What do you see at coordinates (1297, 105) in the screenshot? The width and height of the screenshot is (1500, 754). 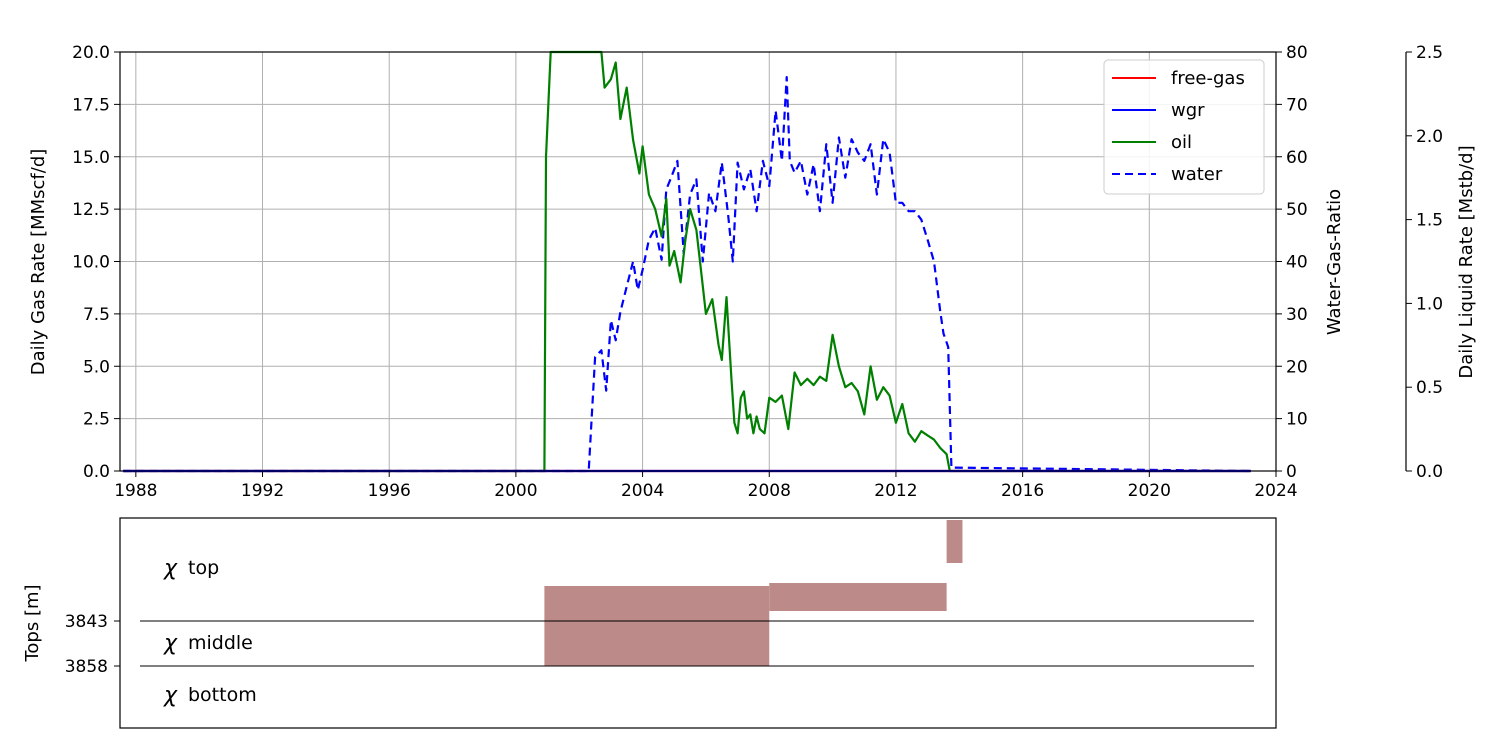 I see `y2-tick-label: 70` at bounding box center [1297, 105].